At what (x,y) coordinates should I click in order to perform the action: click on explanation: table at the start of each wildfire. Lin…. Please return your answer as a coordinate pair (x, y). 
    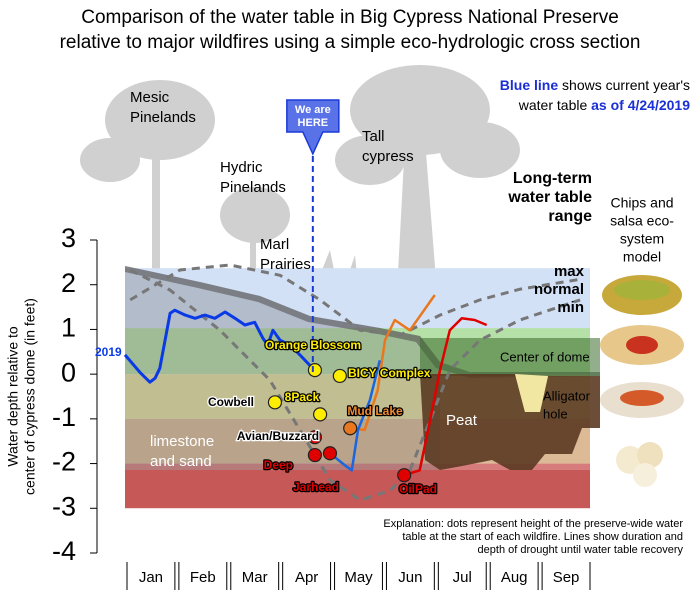
    Looking at the image, I should click on (542, 537).